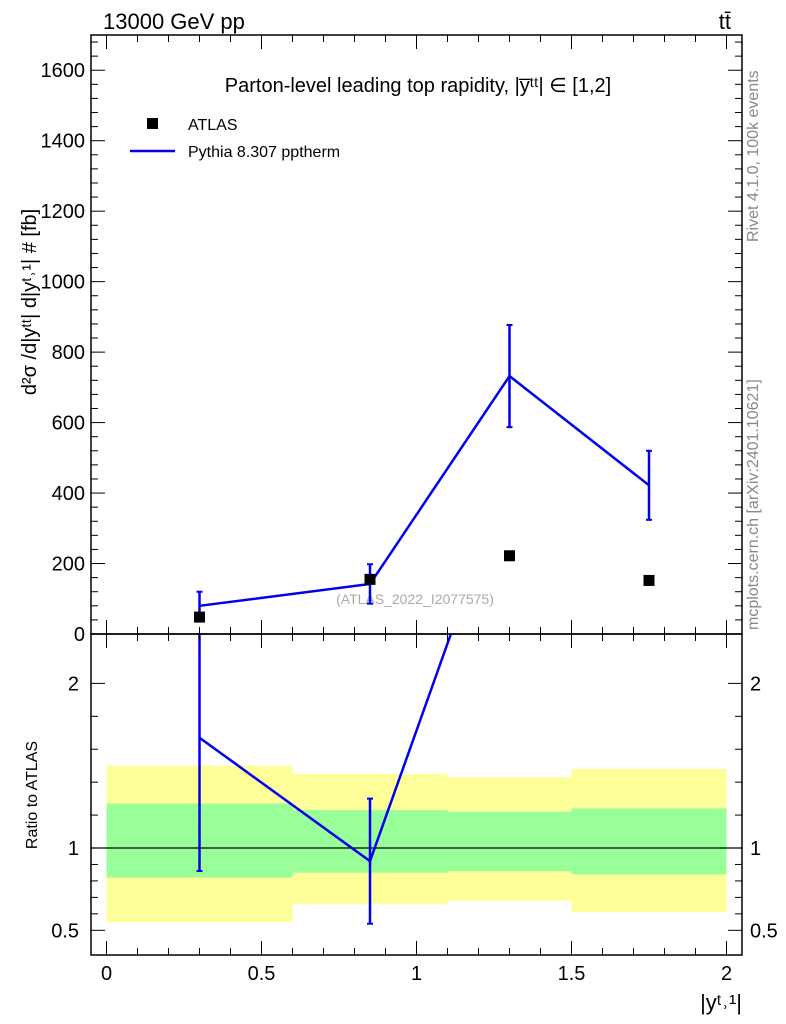  What do you see at coordinates (63, 283) in the screenshot?
I see `y-tick-label: 1000` at bounding box center [63, 283].